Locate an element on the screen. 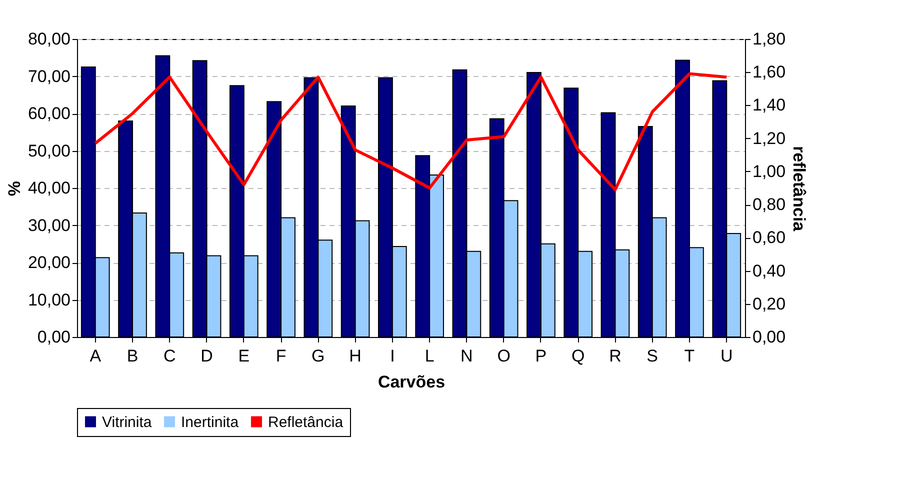  y2-tick-label: 0,40 is located at coordinates (769, 270).